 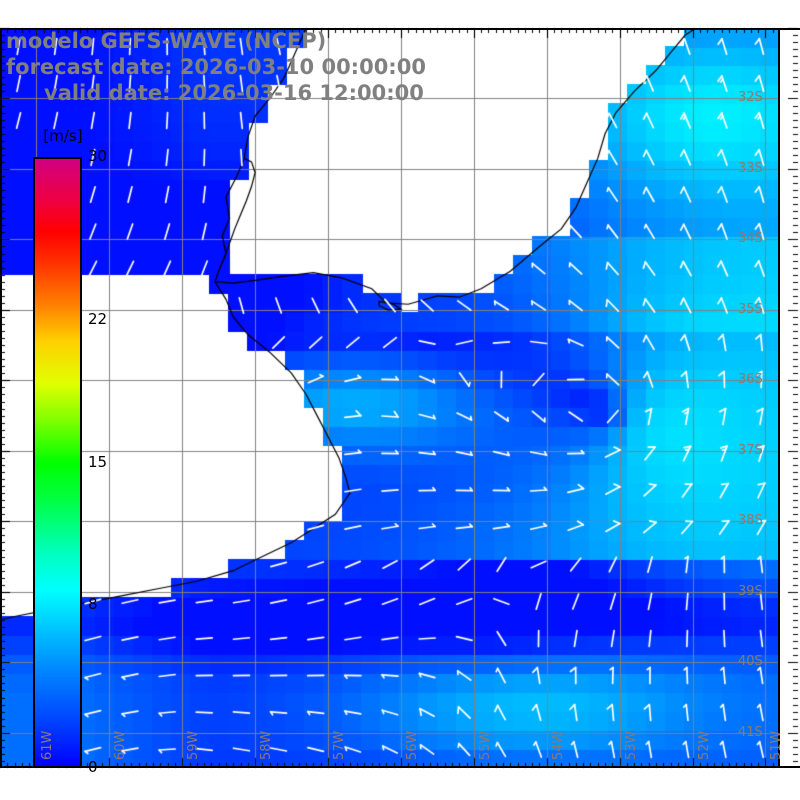 I want to click on colorbar-unit-label: [m/s], so click(x=63, y=136).